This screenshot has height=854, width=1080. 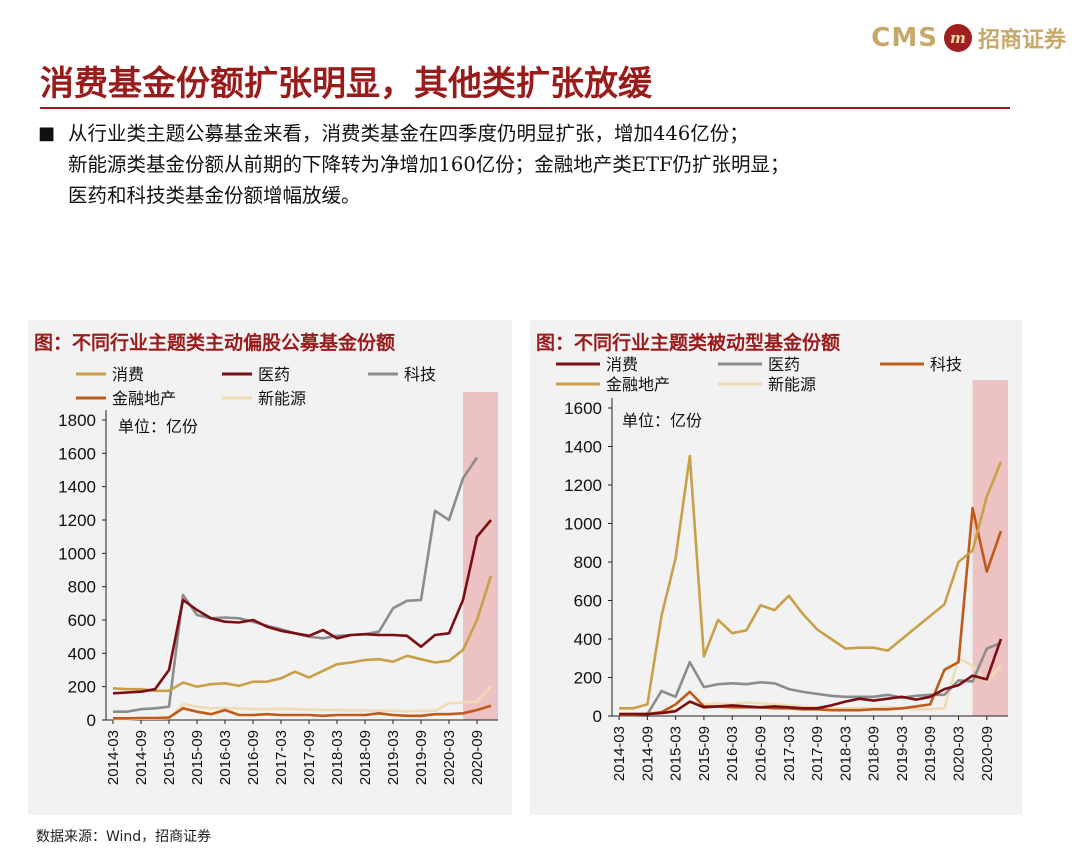 I want to click on bullet-line-3: 医药和科技类基金份额增幅放缓。, so click(x=214, y=195).